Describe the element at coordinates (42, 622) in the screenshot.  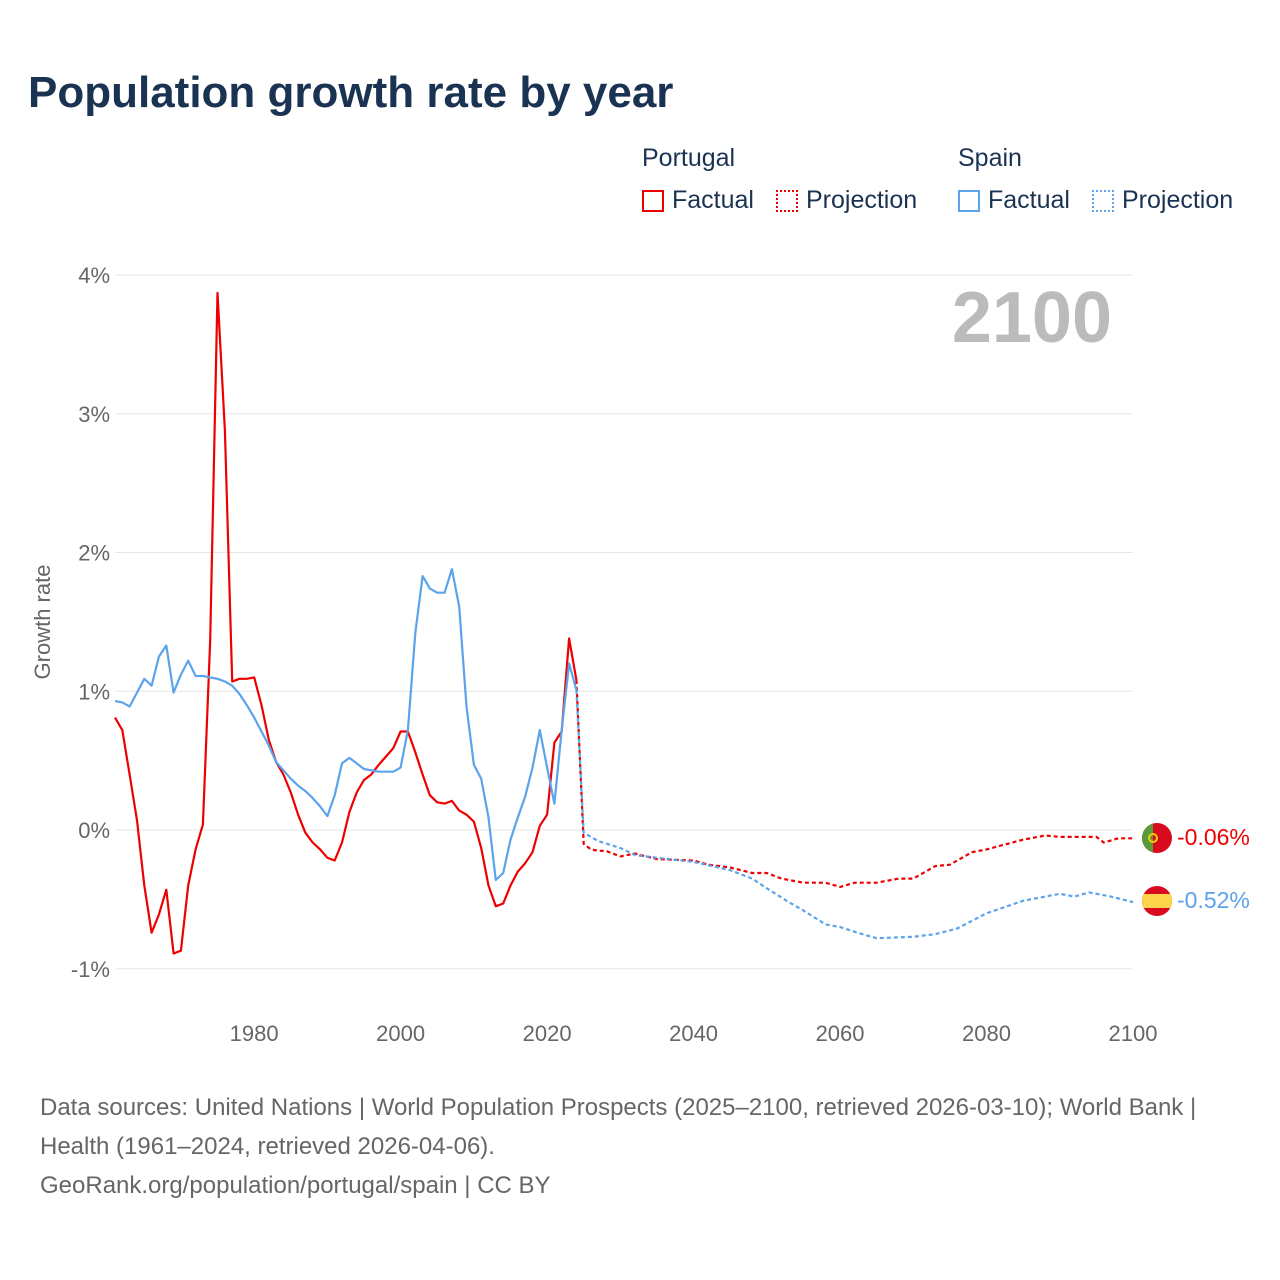
I see `y-axis-label: Growth rate` at that location.